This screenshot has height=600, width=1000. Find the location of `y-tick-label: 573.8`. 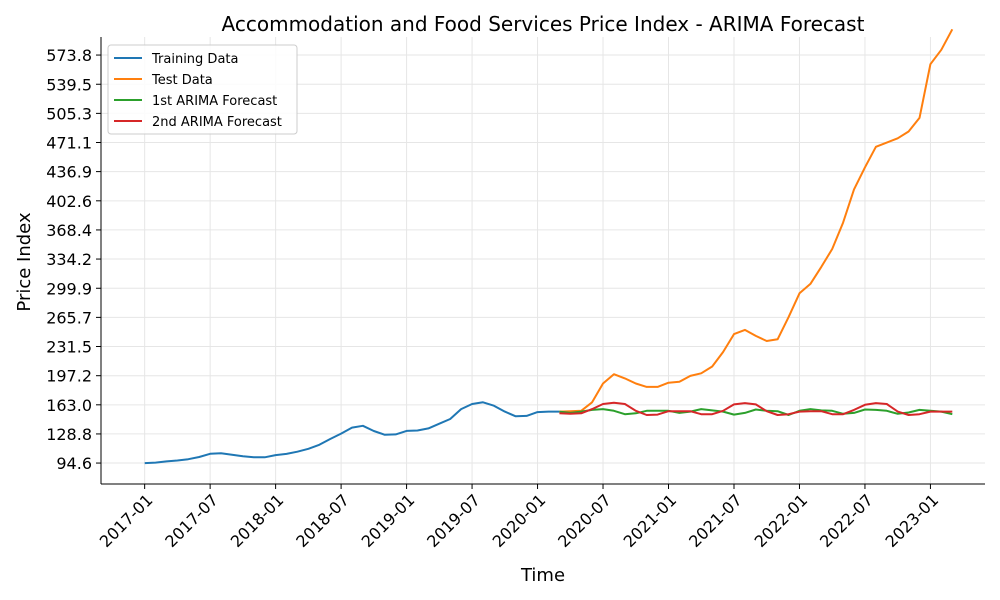

y-tick-label: 573.8 is located at coordinates (69, 55).